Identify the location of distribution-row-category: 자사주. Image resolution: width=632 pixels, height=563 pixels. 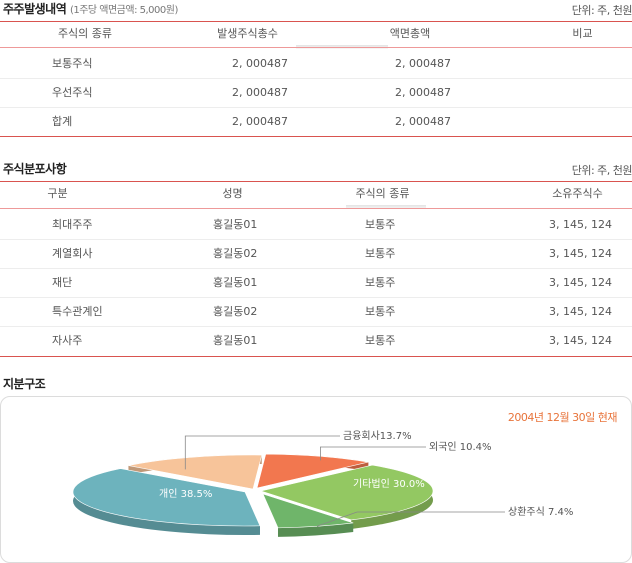
(67, 340).